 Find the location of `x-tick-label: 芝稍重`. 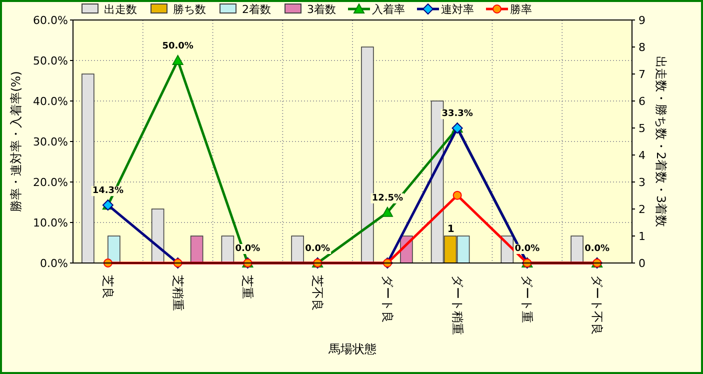

x-tick-label: 芝稍重 is located at coordinates (177, 293).